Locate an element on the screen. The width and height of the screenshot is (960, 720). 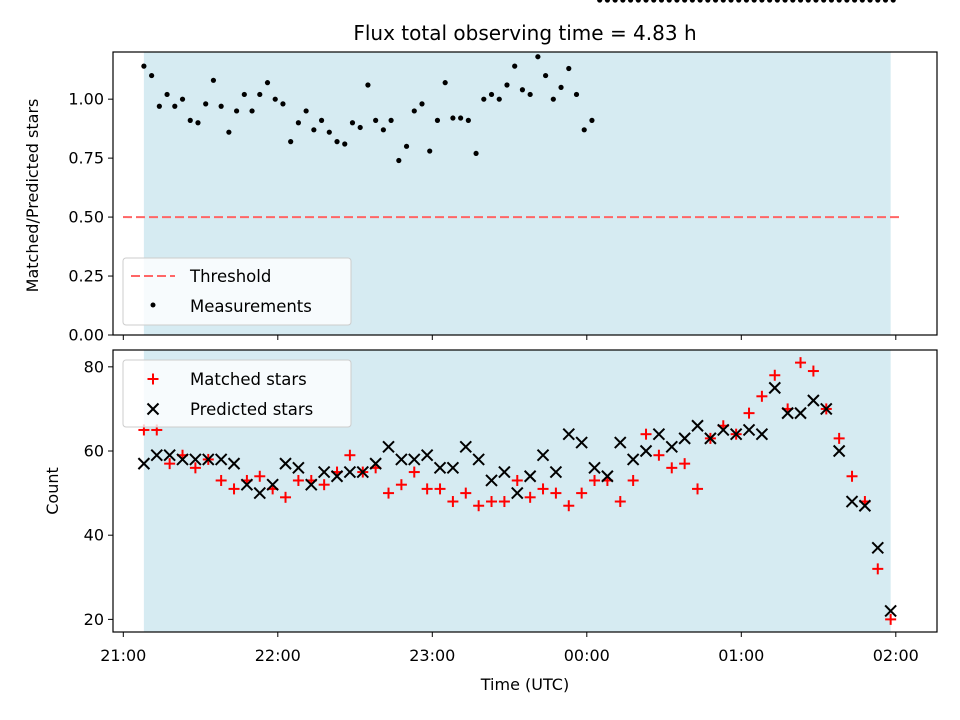
top-x-ticks is located at coordinates (509, 337).